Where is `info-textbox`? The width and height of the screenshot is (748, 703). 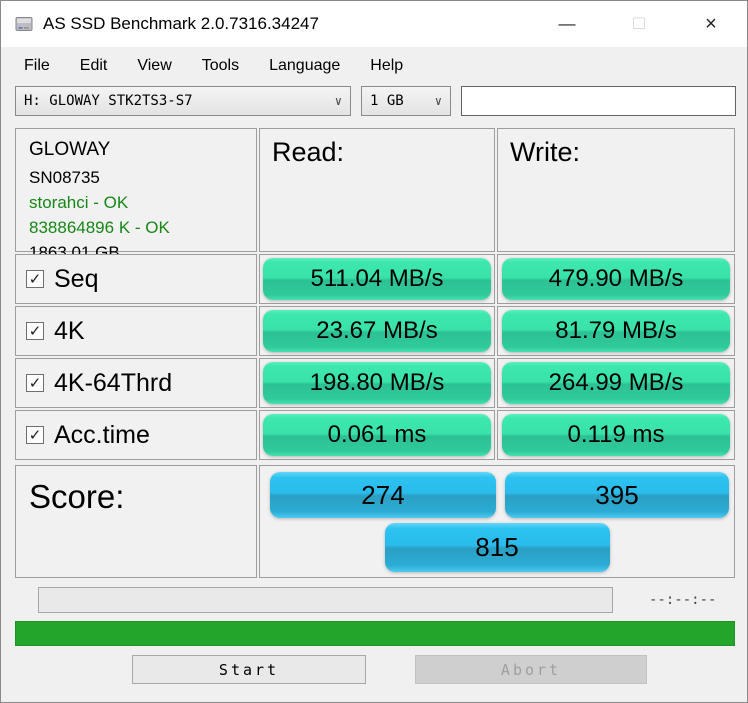 info-textbox is located at coordinates (598, 101).